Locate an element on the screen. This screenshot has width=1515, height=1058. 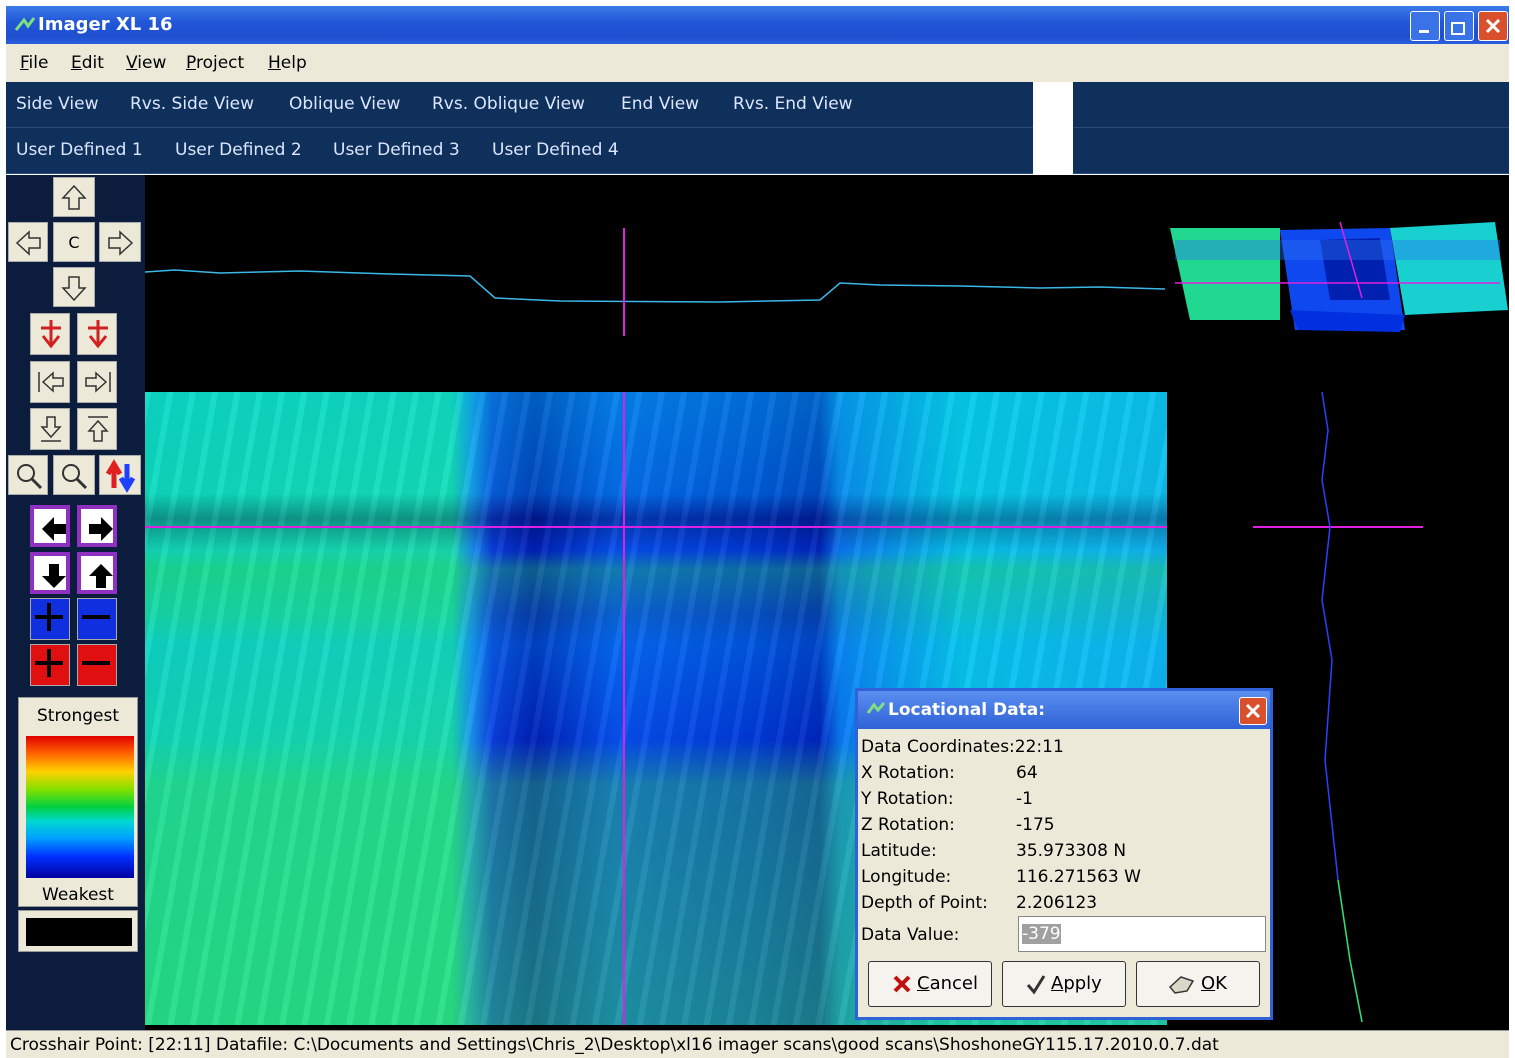
blank-block is located at coordinates (1053, 128).